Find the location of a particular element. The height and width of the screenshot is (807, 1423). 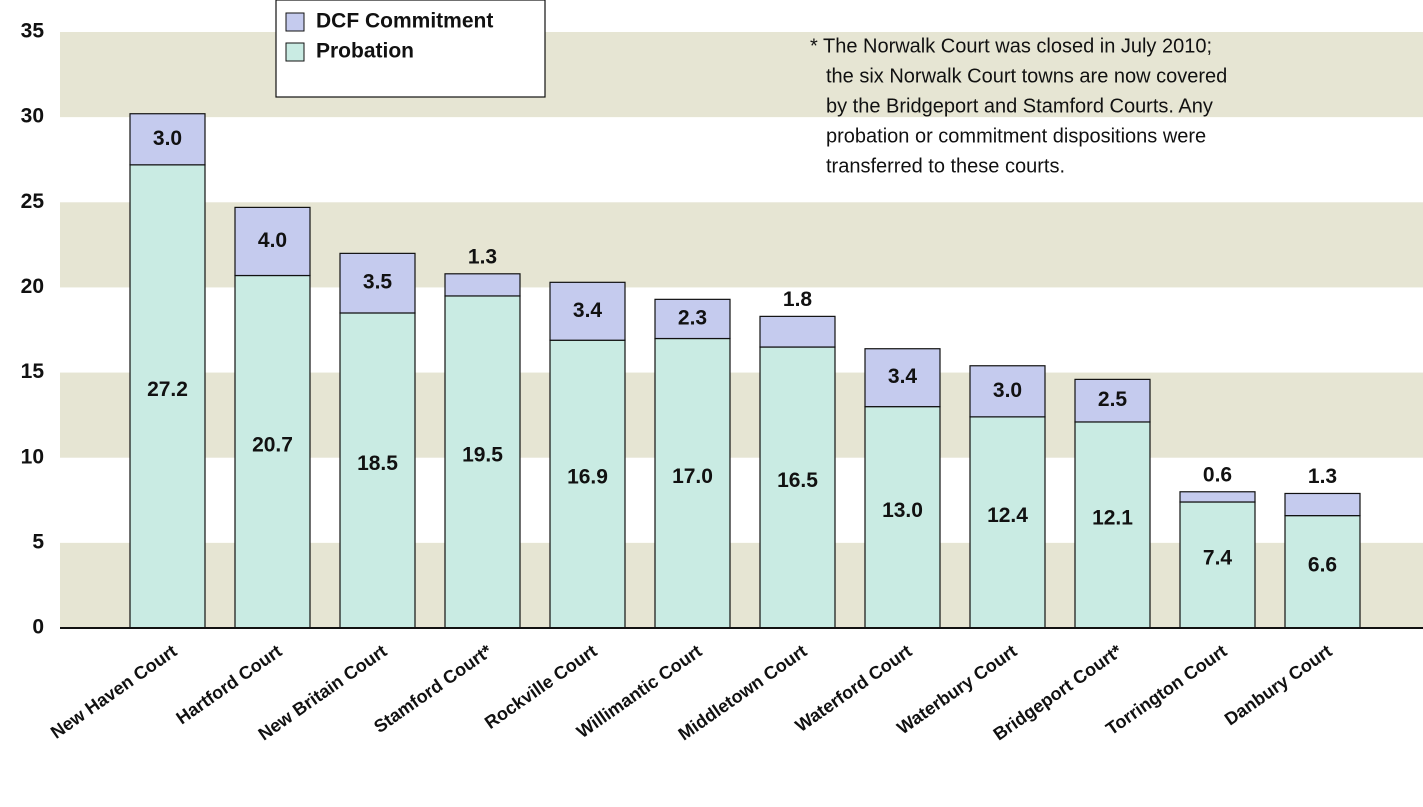

data-label: 27.2 is located at coordinates (167, 389).